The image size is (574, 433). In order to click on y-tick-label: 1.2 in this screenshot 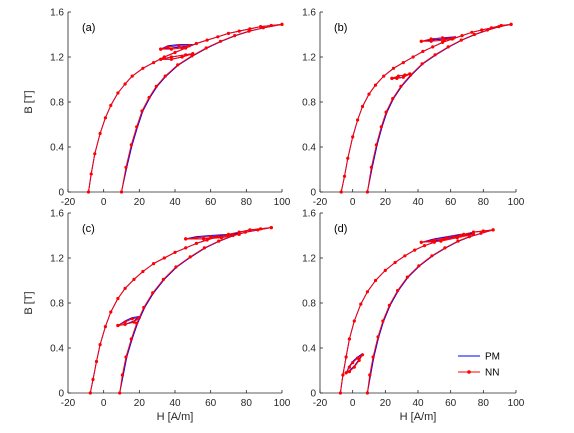, I will do `click(309, 259)`.